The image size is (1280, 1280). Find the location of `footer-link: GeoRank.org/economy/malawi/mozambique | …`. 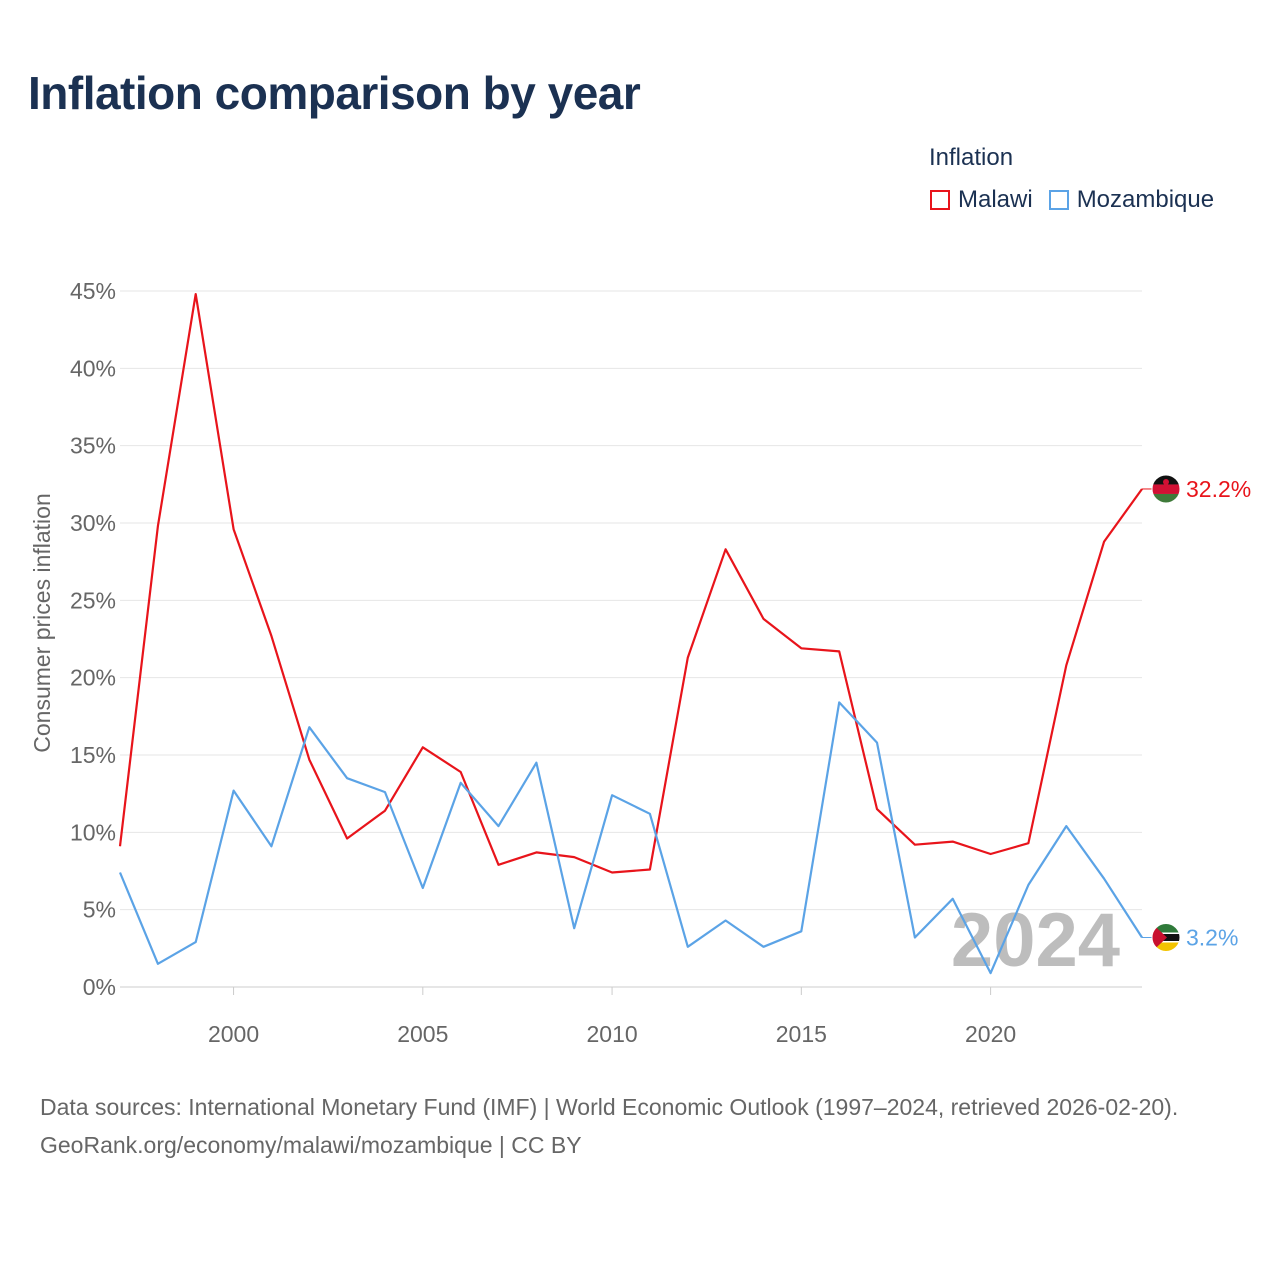

footer-link: GeoRank.org/economy/malawi/mozambique | … is located at coordinates (311, 1145).